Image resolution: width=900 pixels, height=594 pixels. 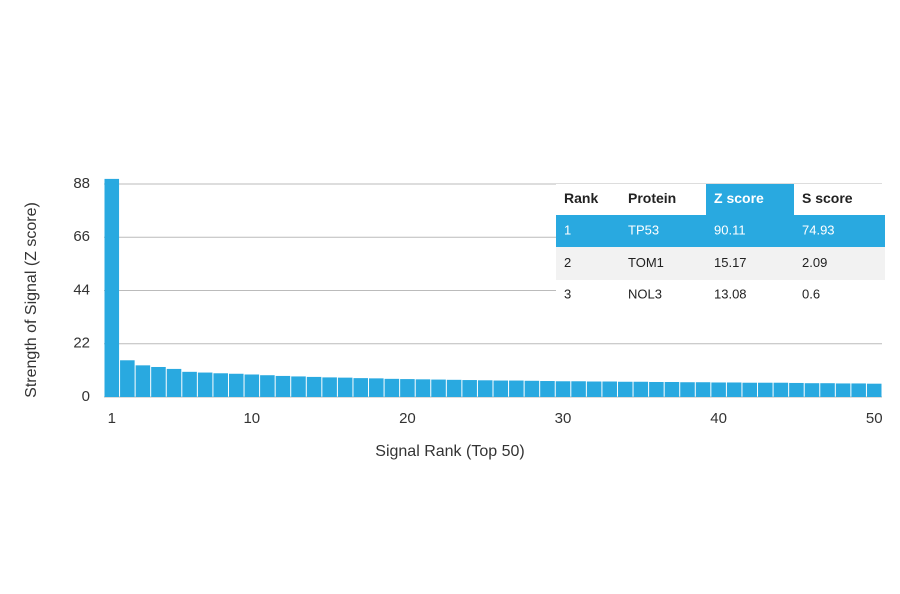 What do you see at coordinates (814, 262) in the screenshot?
I see `table-cell: 2.09` at bounding box center [814, 262].